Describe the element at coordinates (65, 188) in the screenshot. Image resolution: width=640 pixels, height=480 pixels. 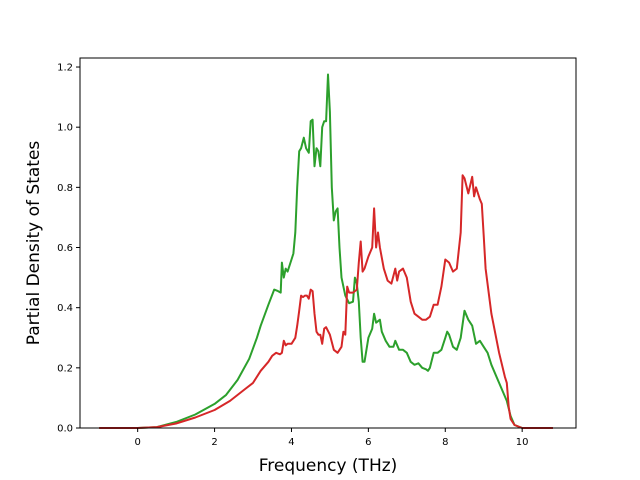
I see `y-tick-label: 0.8` at that location.